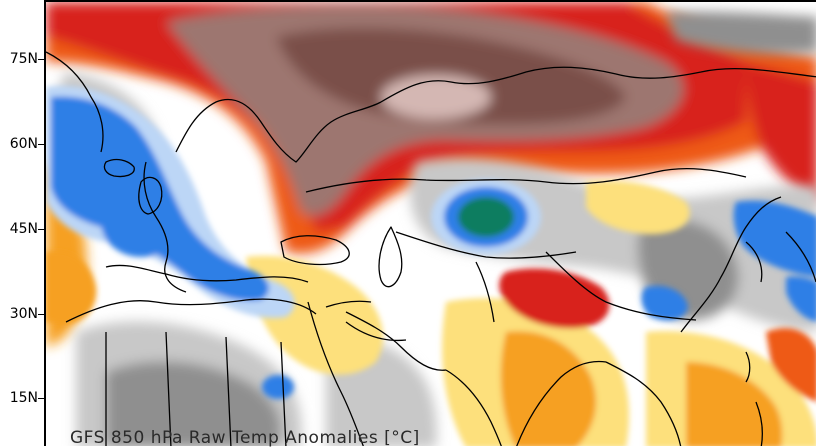 The image size is (816, 448). I want to click on coast-korea-japan, so click(780, 257).